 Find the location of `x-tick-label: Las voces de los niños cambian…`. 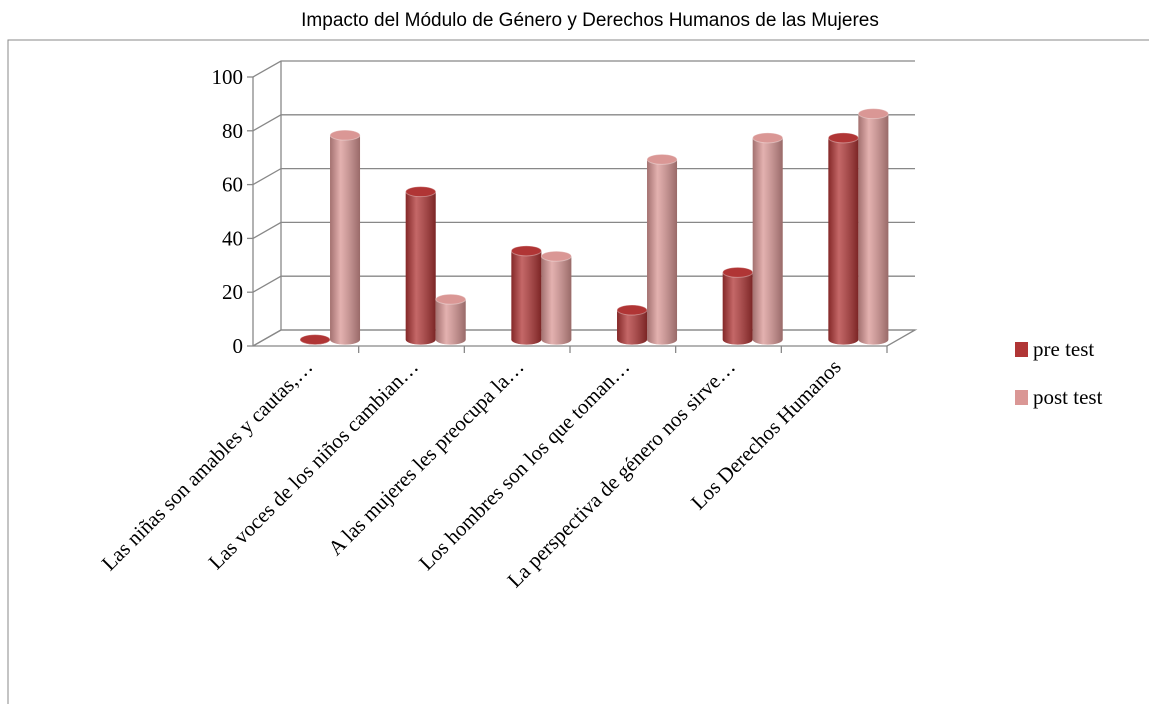

x-tick-label: Las voces de los niños cambian… is located at coordinates (313, 464).